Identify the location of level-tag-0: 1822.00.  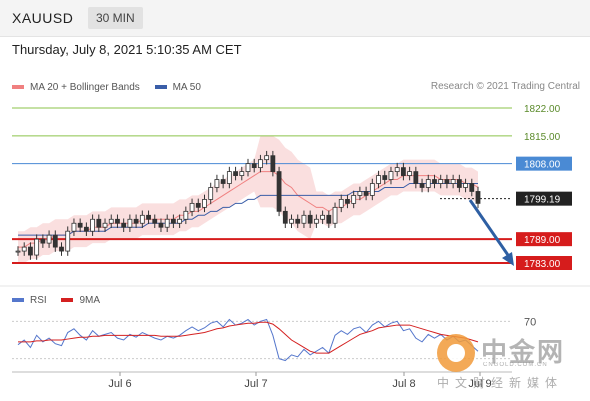
(542, 109).